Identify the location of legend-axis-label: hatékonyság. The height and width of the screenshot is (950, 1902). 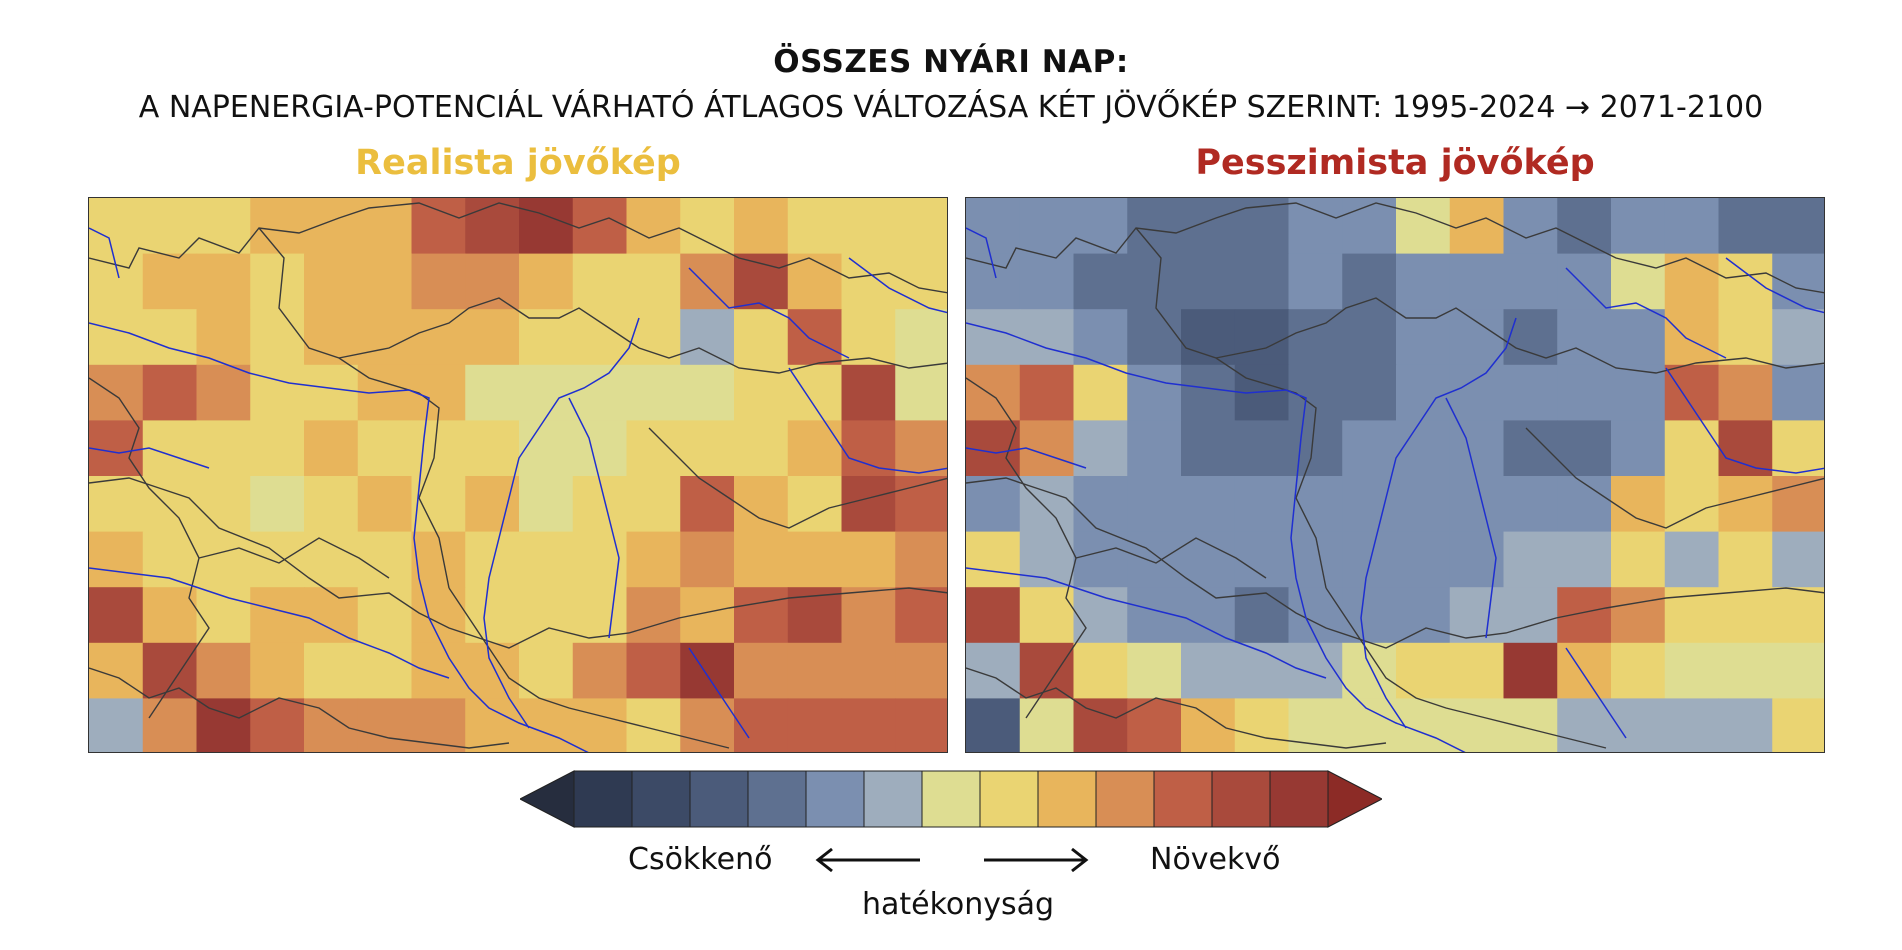
(958, 904).